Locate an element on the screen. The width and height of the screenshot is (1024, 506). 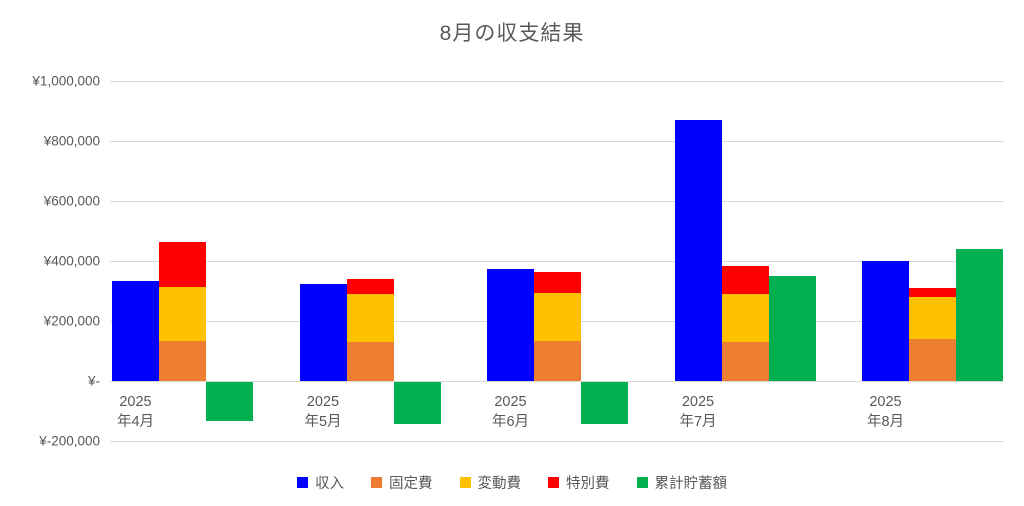
legend-item: 特別費 is located at coordinates (579, 482).